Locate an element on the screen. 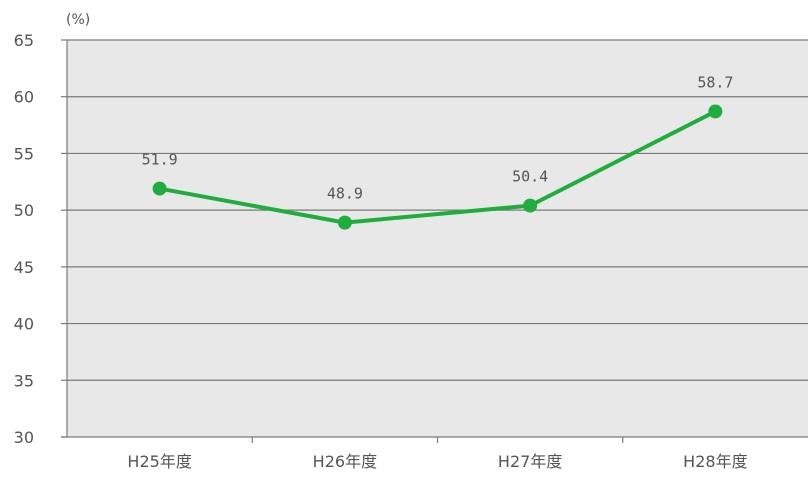 The image size is (808, 477). y-tick-label: 65 is located at coordinates (24, 40).